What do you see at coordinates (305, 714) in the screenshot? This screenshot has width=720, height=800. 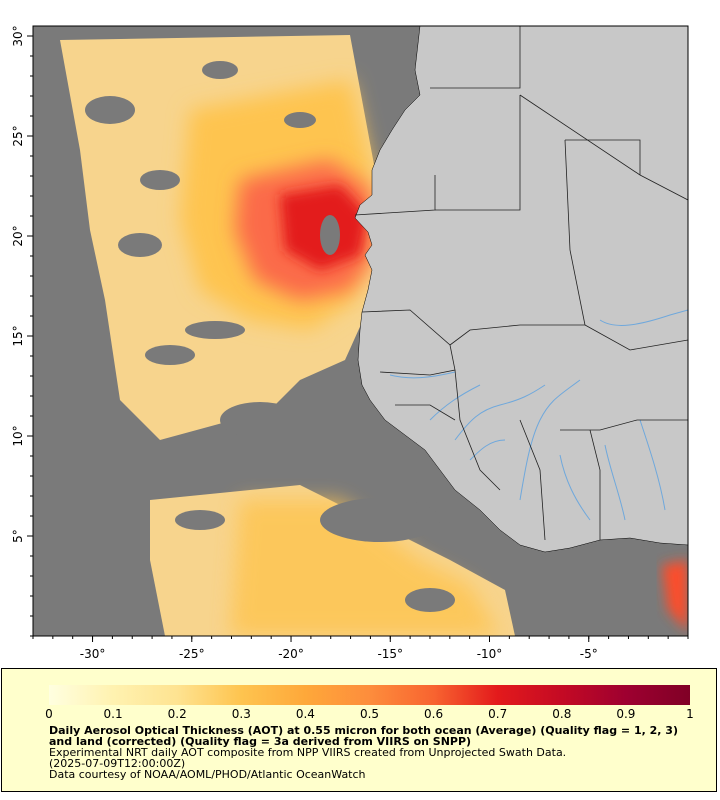 I see `colorbar-tick-label: 0.4` at bounding box center [305, 714].